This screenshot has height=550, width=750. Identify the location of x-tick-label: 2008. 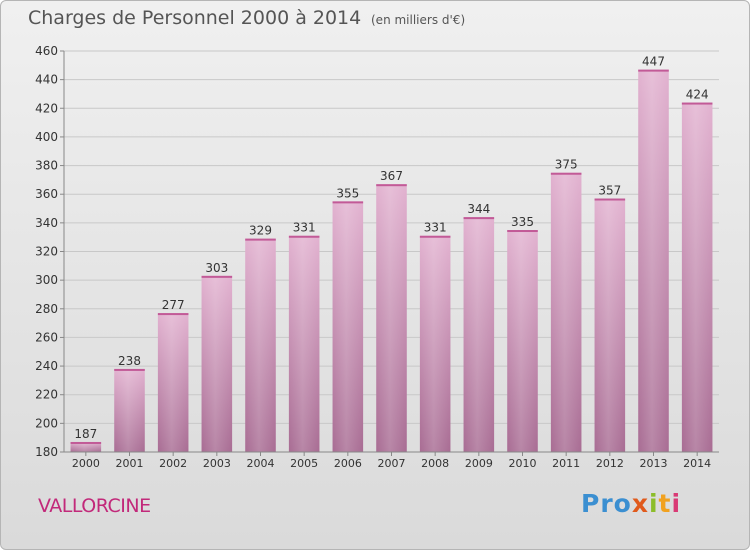
(435, 463).